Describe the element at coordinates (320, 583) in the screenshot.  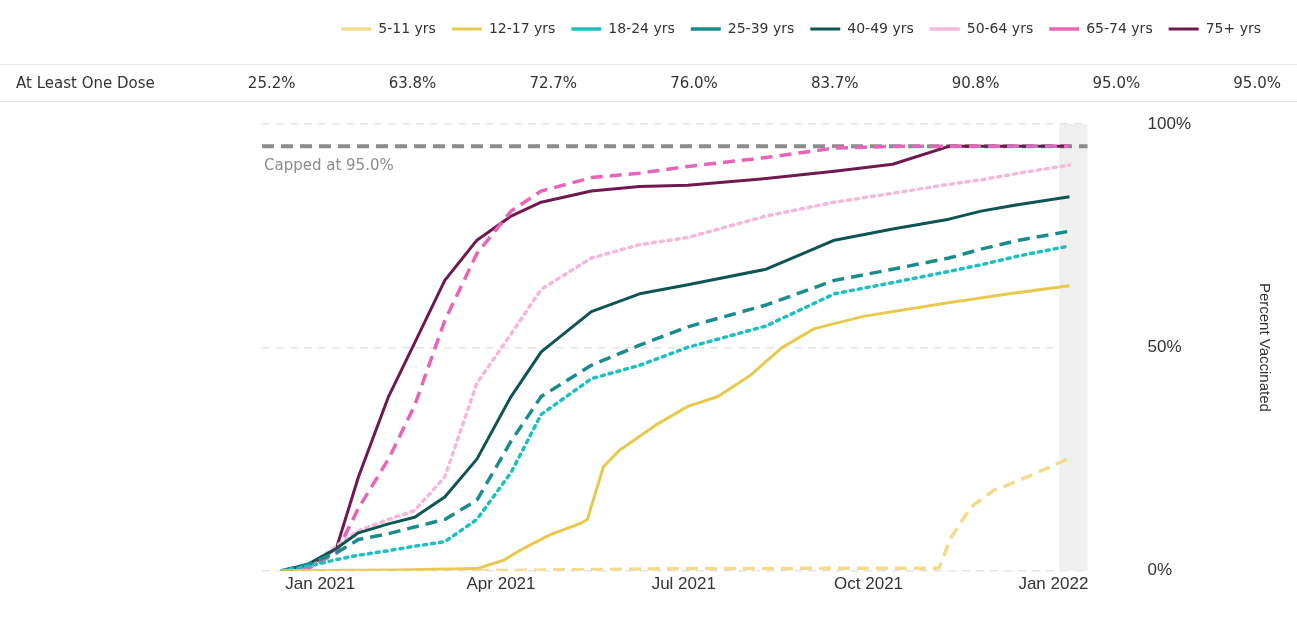
I see `x-tick-label: Jan 2021` at that location.